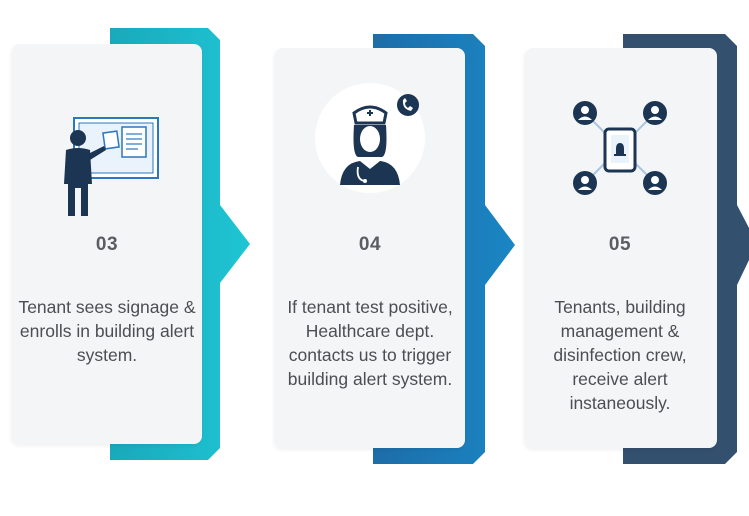 The height and width of the screenshot is (516, 749). Describe the element at coordinates (370, 138) in the screenshot. I see `nurse-phone-icon` at that location.